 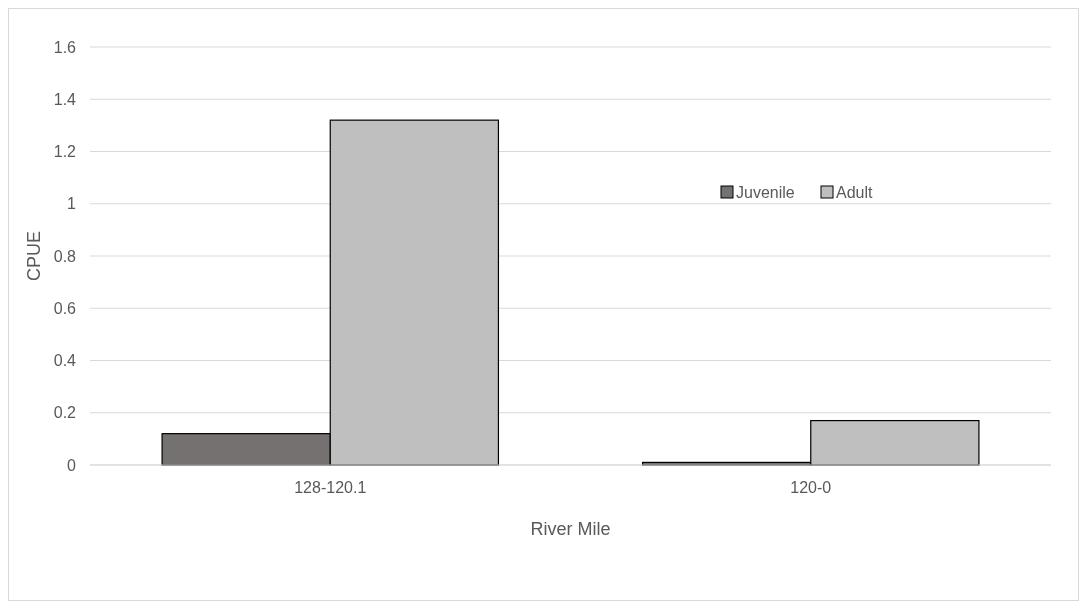 What do you see at coordinates (65, 256) in the screenshot?
I see `y-tick-label: 0.8` at bounding box center [65, 256].